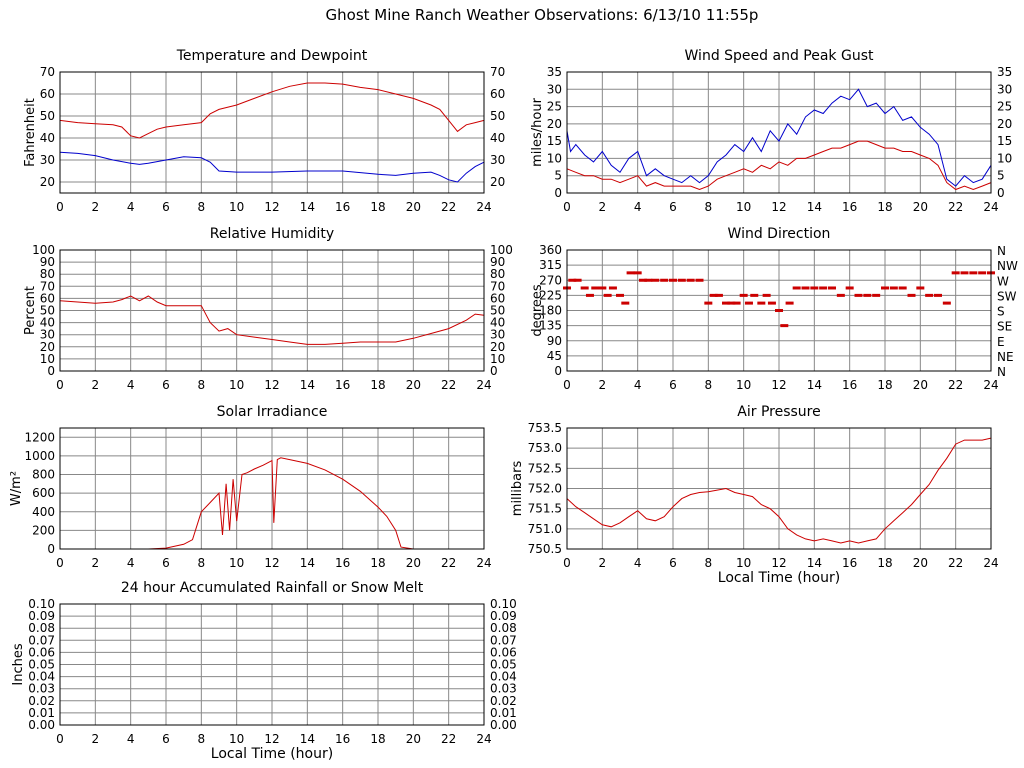  What do you see at coordinates (503, 616) in the screenshot?
I see `rain-y-tick-label-right: 0.09` at bounding box center [503, 616].